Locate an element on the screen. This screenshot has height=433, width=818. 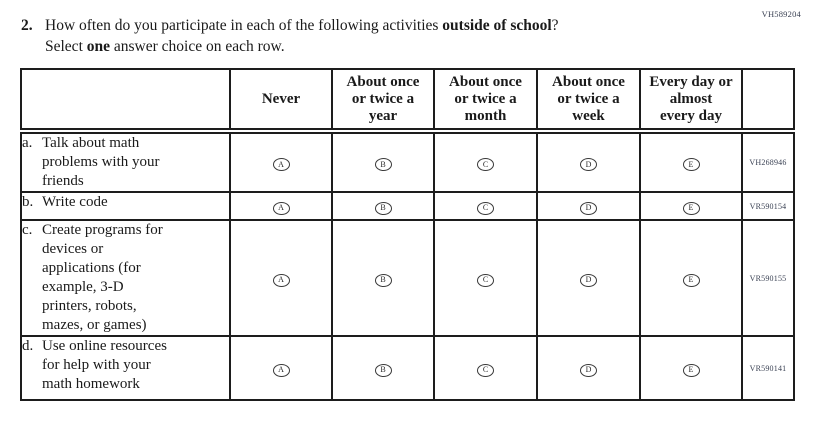
answer-bubble-a-week: D is located at coordinates (588, 164).